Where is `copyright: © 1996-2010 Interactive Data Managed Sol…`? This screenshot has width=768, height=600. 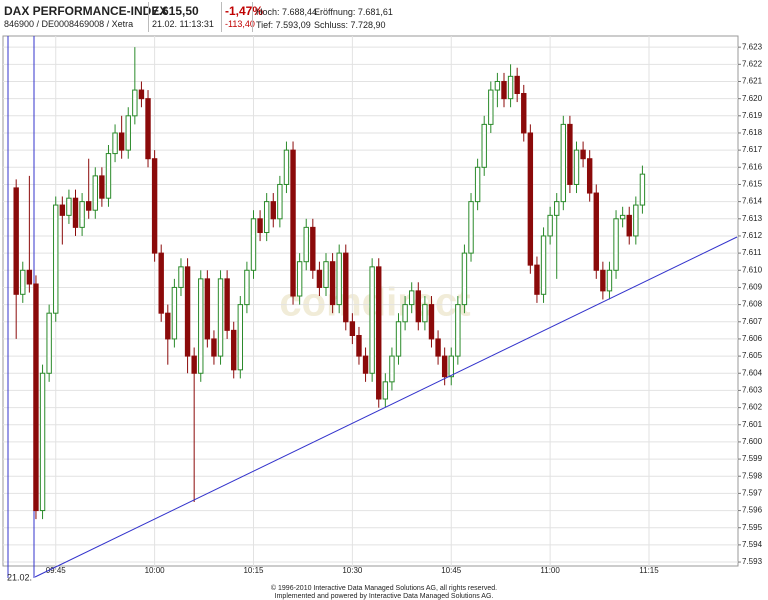 copyright: © 1996-2010 Interactive Data Managed Sol… is located at coordinates (384, 588).